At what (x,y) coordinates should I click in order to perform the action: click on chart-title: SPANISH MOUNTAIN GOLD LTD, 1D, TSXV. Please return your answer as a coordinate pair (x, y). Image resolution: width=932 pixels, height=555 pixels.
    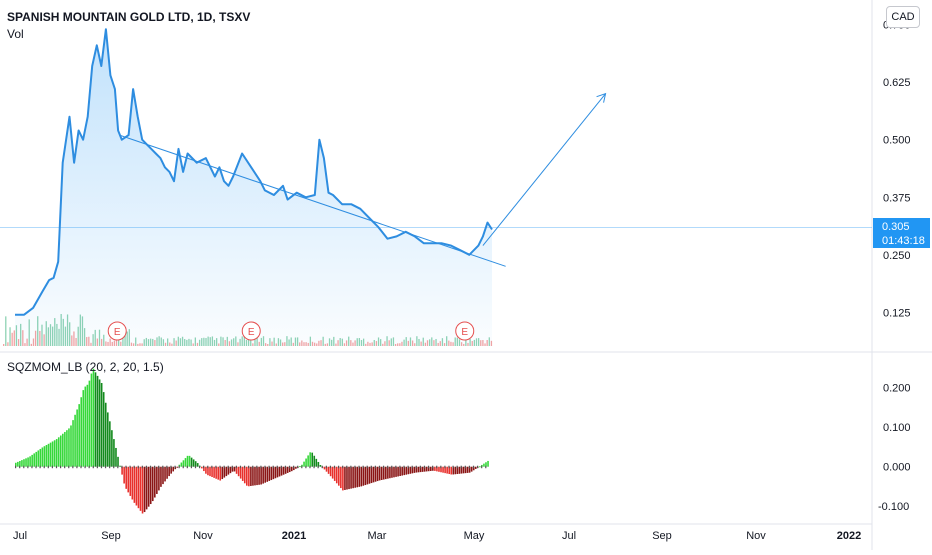
    Looking at the image, I should click on (129, 17).